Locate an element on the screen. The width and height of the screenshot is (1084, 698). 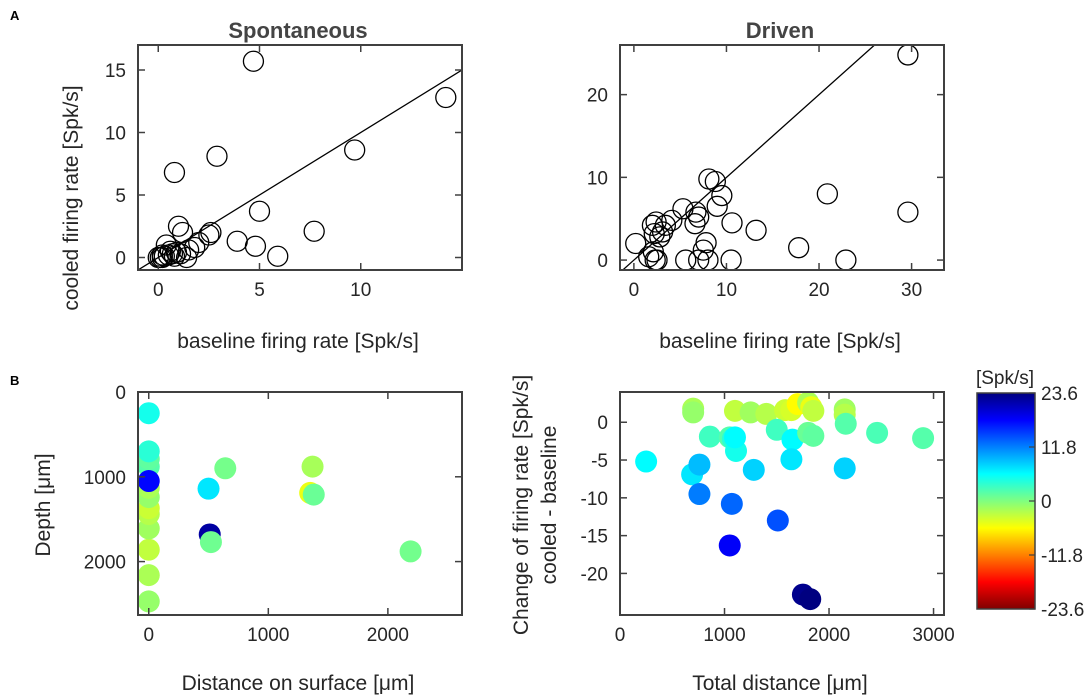
colorbar-tick-label: -11.8 is located at coordinates (1062, 556).